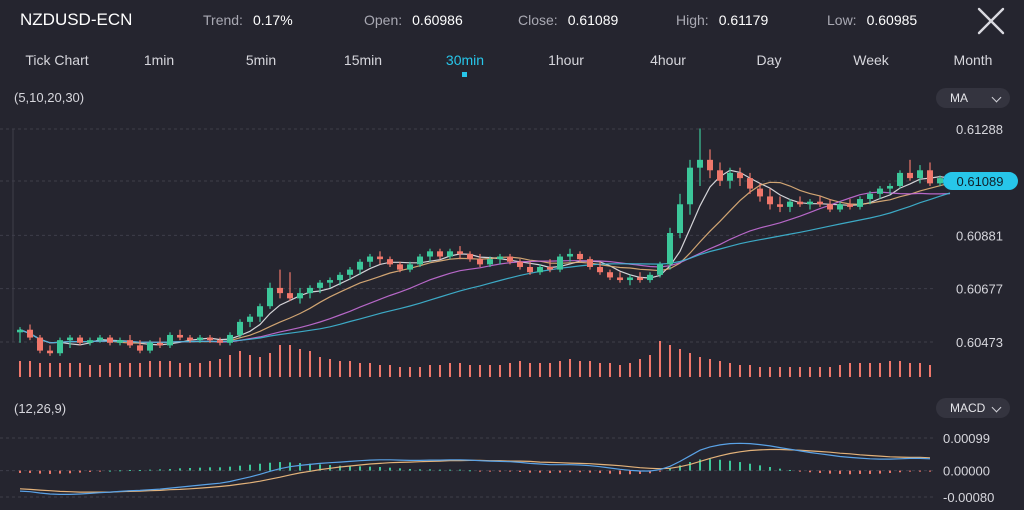  Describe the element at coordinates (769, 60) in the screenshot. I see `tab-day: Day` at that location.